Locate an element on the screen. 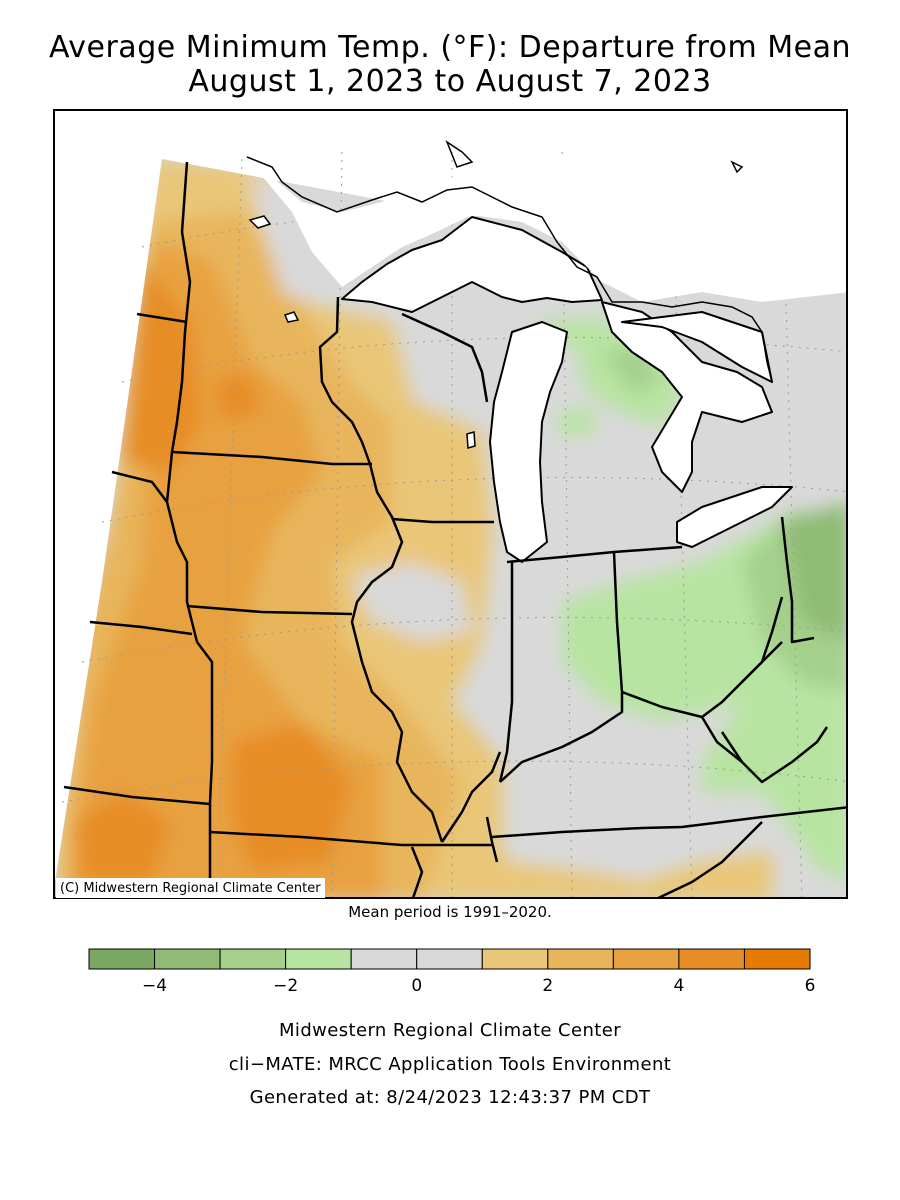 This screenshot has height=1200, width=900. legend-bins is located at coordinates (449, 959).